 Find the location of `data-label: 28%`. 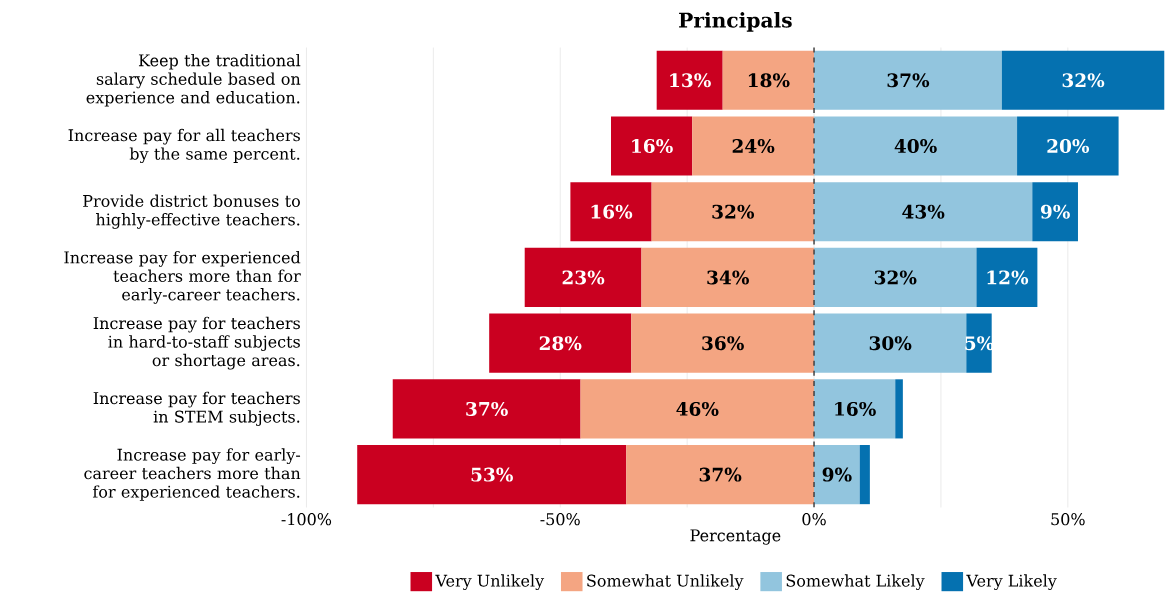

data-label: 28% is located at coordinates (560, 342).